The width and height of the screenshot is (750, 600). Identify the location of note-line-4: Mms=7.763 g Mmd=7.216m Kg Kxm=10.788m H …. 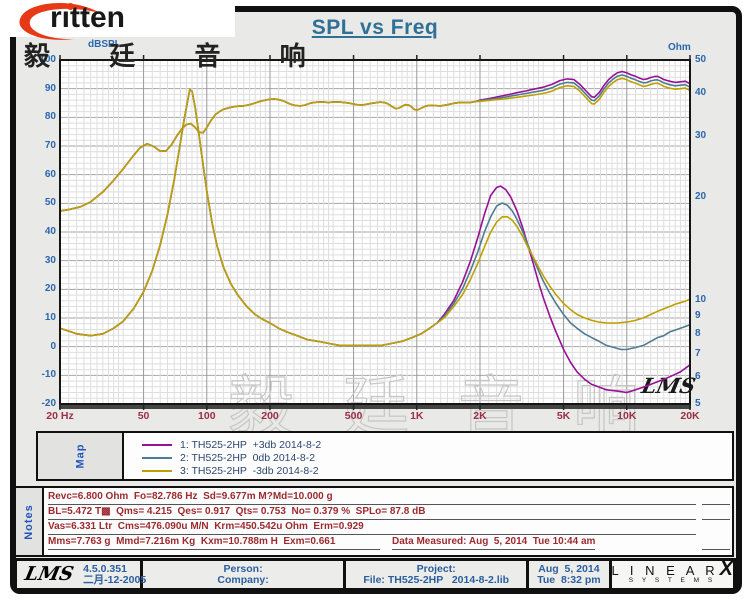
(214, 543).